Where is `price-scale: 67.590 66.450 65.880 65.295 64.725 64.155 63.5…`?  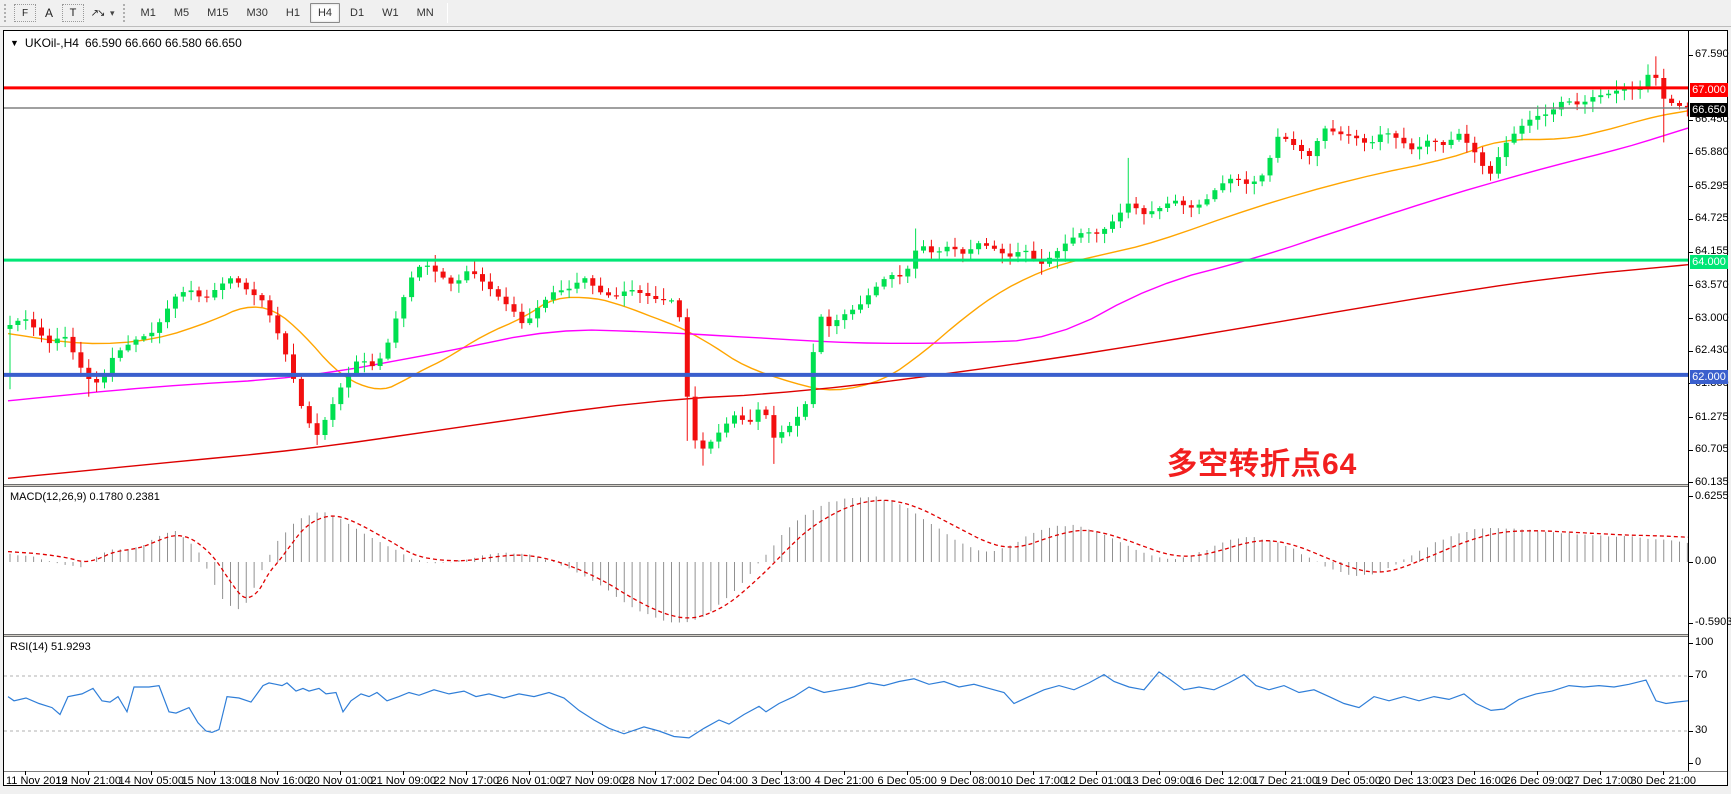
price-scale: 67.590 66.450 65.880 65.295 64.725 64.155 63.5… is located at coordinates (1709, 401).